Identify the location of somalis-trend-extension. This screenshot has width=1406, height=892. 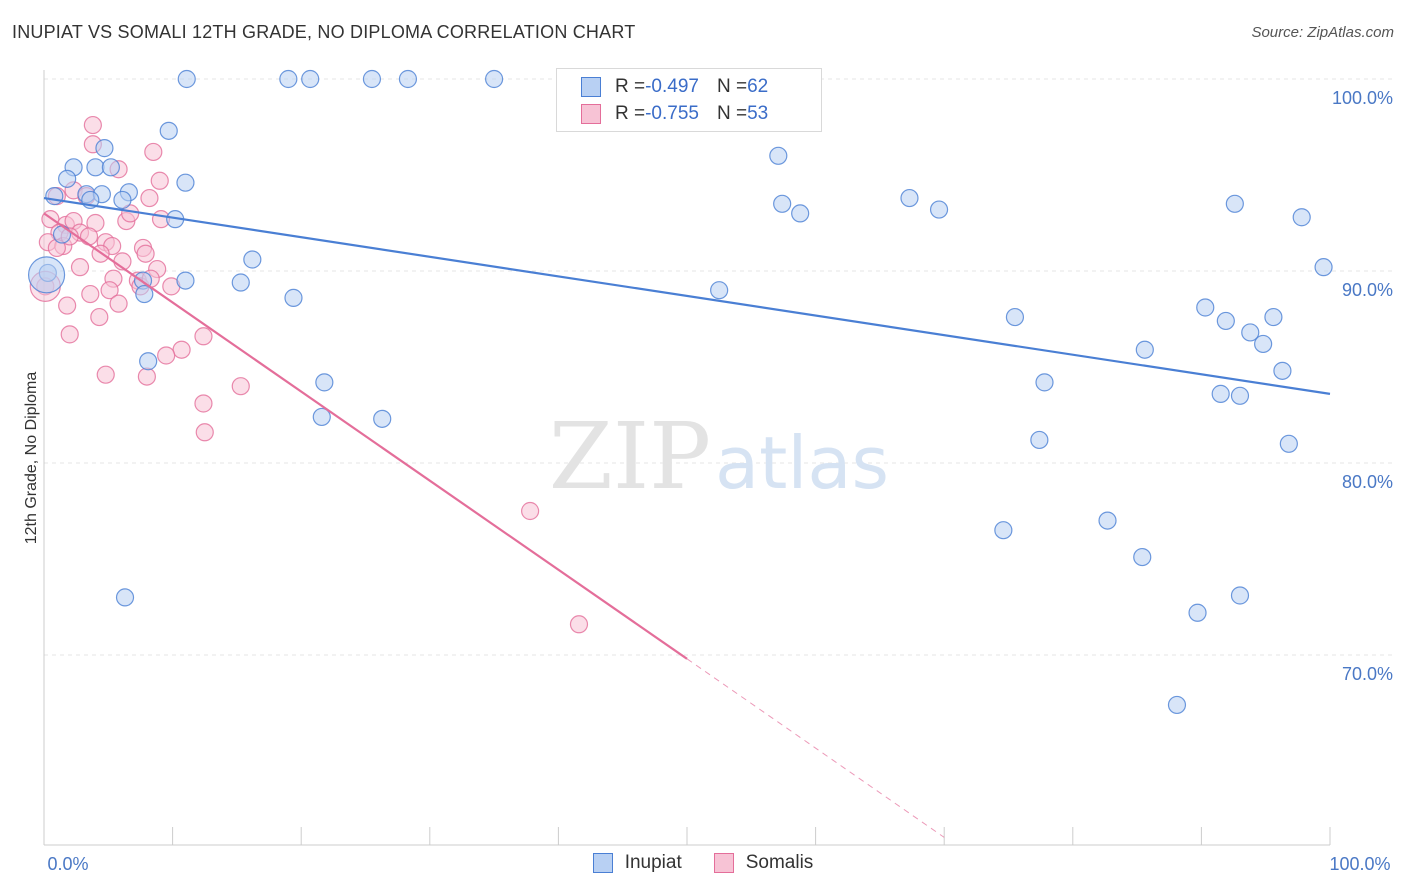
(815, 748).